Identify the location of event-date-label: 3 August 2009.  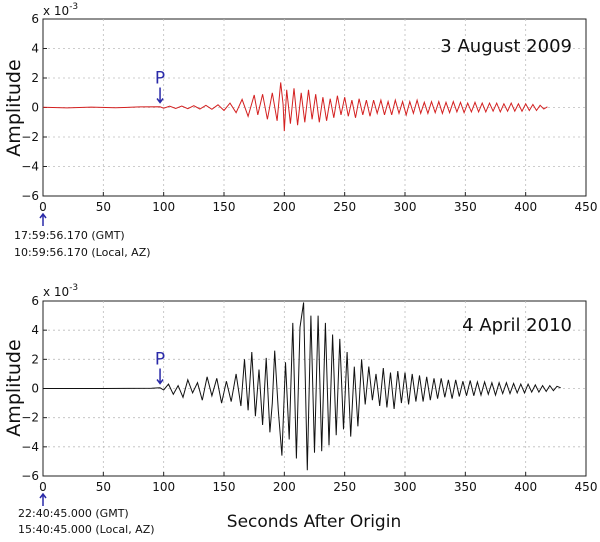
(506, 46).